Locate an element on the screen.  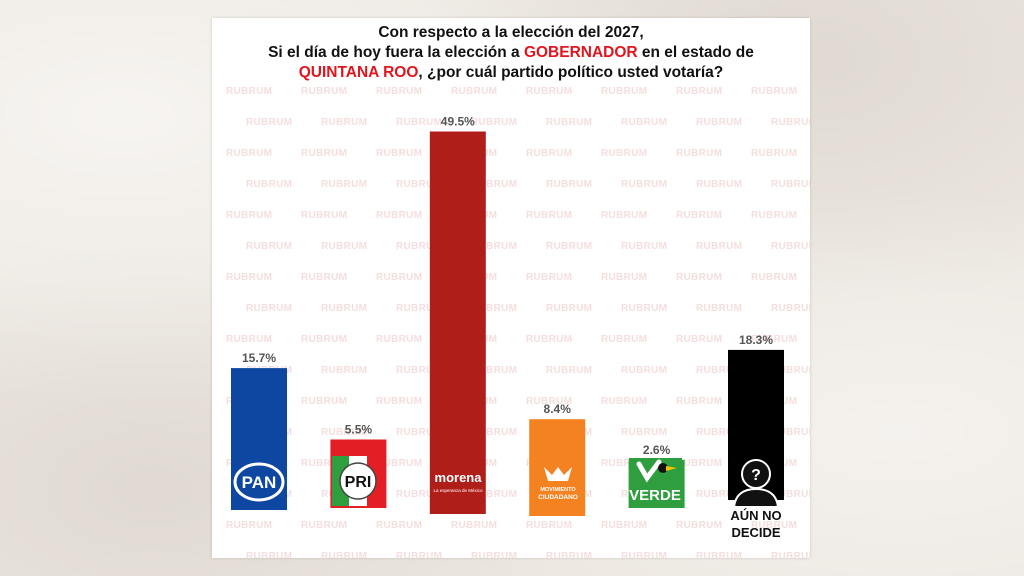
undecided-person-icon: ? is located at coordinates (756, 483).